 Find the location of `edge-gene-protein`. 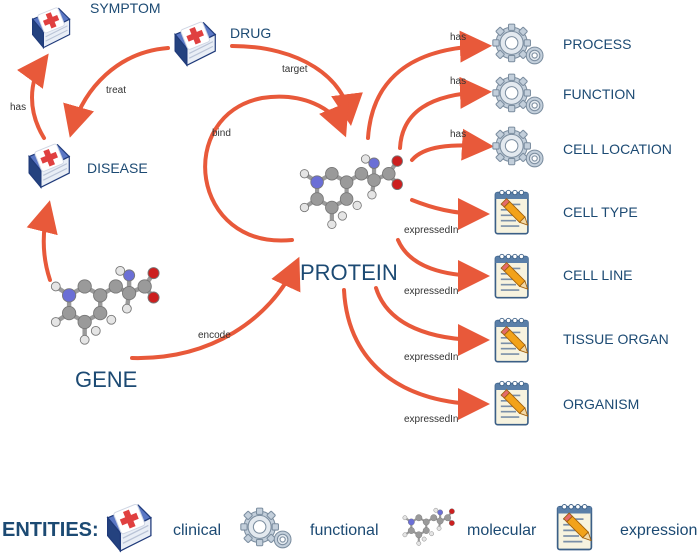

edge-gene-protein is located at coordinates (215, 308).